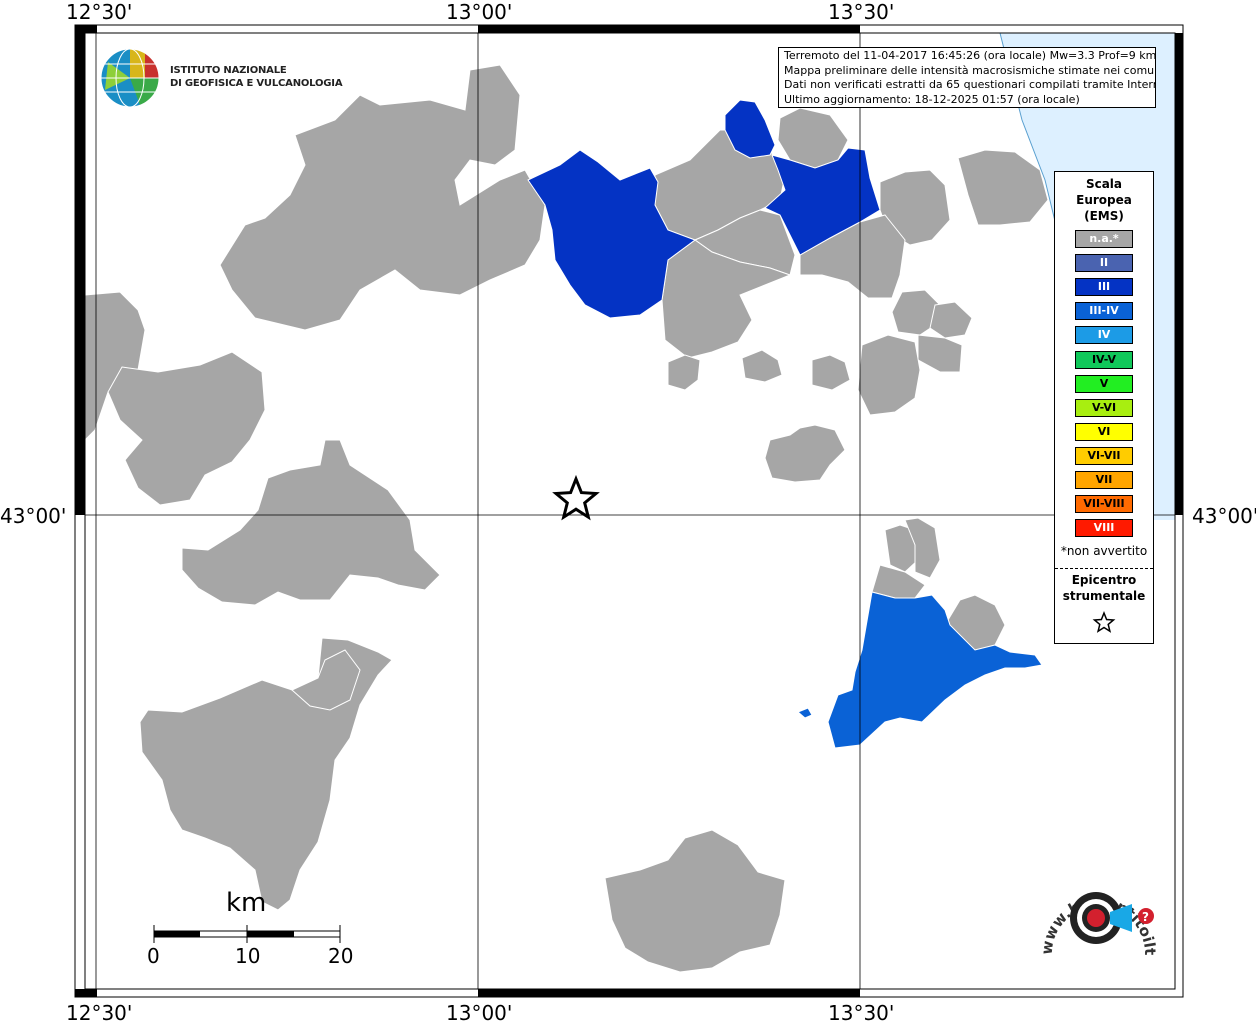 This screenshot has height=1025, width=1256. I want to click on frame-tick-right, so click(1179, 274).